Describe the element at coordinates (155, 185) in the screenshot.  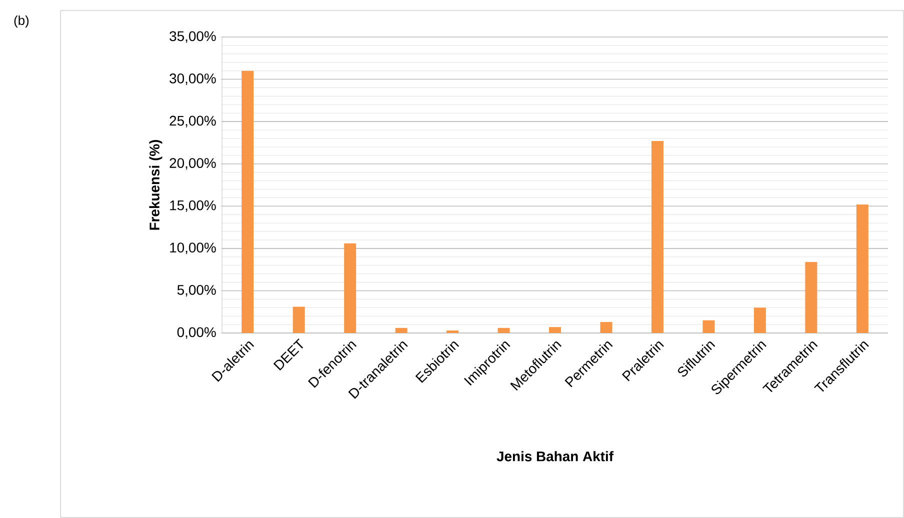
I see `y-axis-title: Frekuensi (%)` at that location.